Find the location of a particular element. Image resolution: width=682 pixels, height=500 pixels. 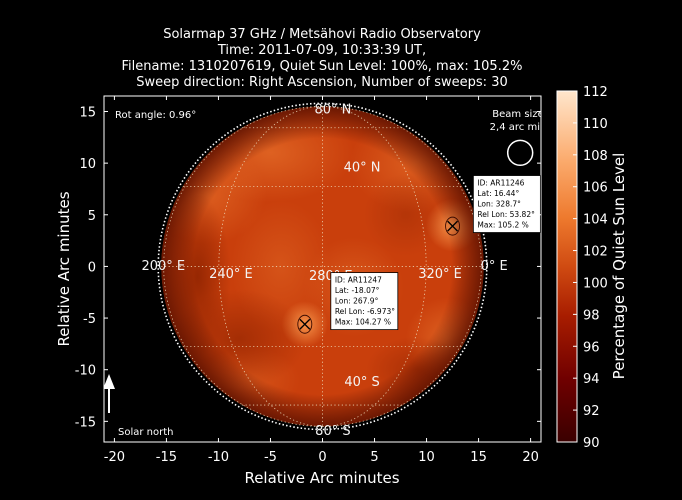

colorbar-tick-label: 104 is located at coordinates (595, 220).